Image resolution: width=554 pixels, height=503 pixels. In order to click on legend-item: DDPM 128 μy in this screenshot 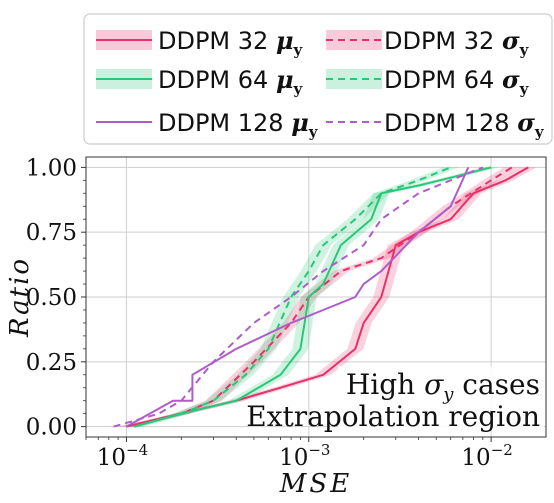, I will do `click(207, 124)`.